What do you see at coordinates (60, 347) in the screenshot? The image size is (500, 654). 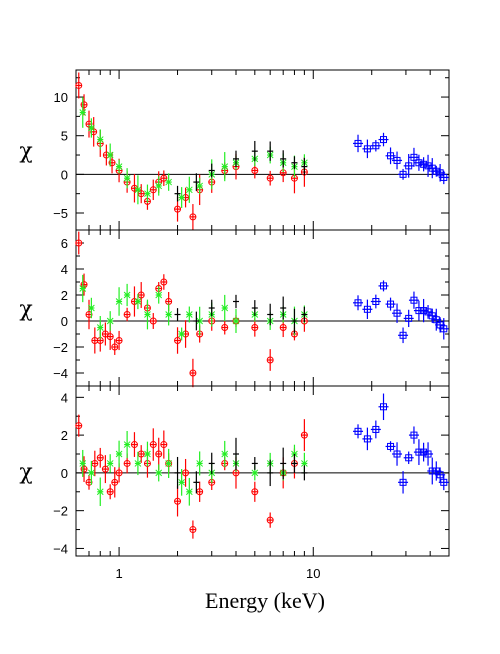 I see `y-tick-label: −2` at bounding box center [60, 347].